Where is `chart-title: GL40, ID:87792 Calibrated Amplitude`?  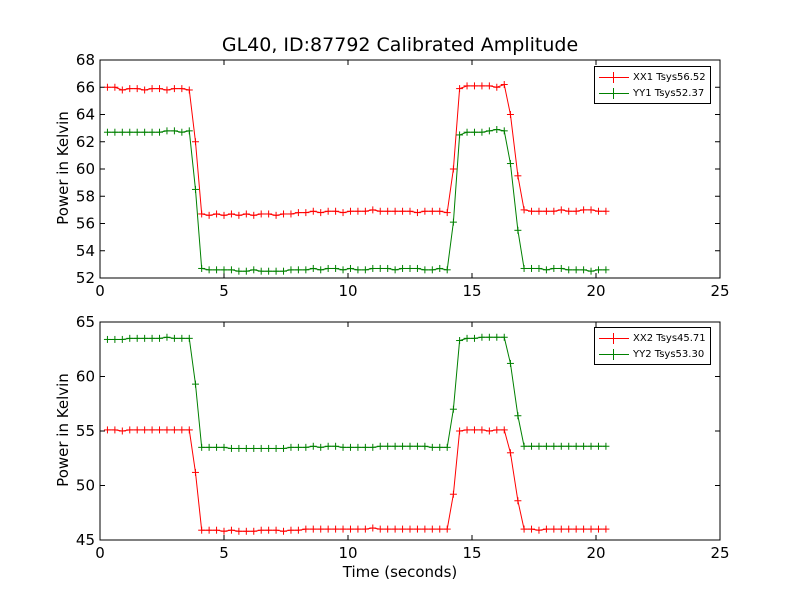
chart-title: GL40, ID:87792 Calibrated Amplitude is located at coordinates (400, 45).